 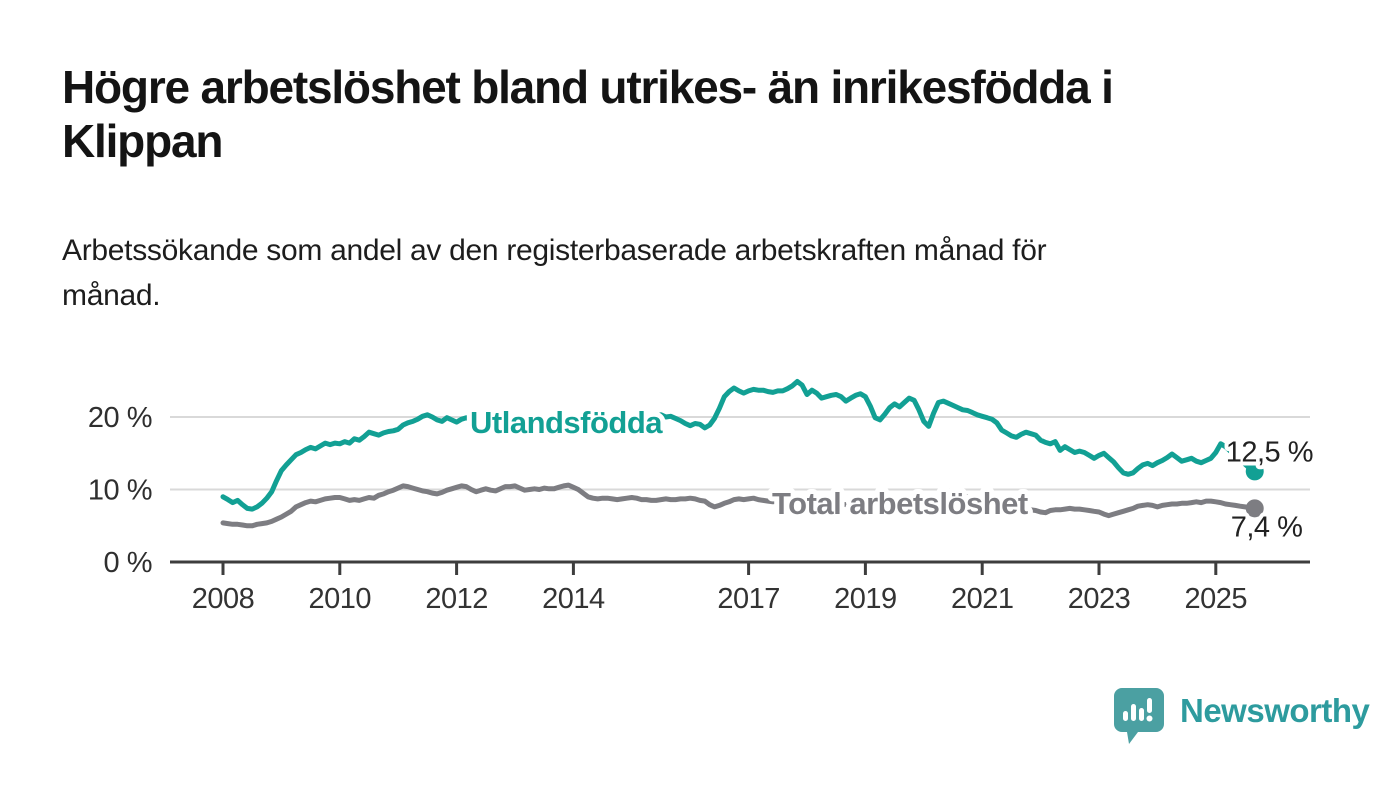 What do you see at coordinates (128, 563) in the screenshot?
I see `y-tick-label-0: 0 %` at bounding box center [128, 563].